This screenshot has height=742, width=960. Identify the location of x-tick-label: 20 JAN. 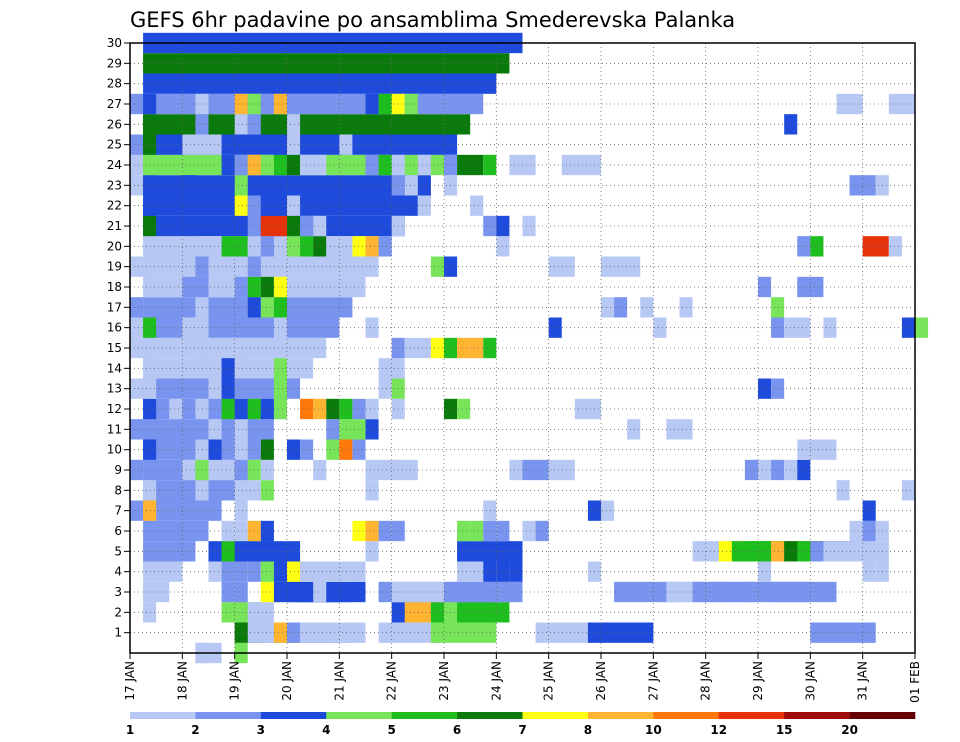
(287, 681).